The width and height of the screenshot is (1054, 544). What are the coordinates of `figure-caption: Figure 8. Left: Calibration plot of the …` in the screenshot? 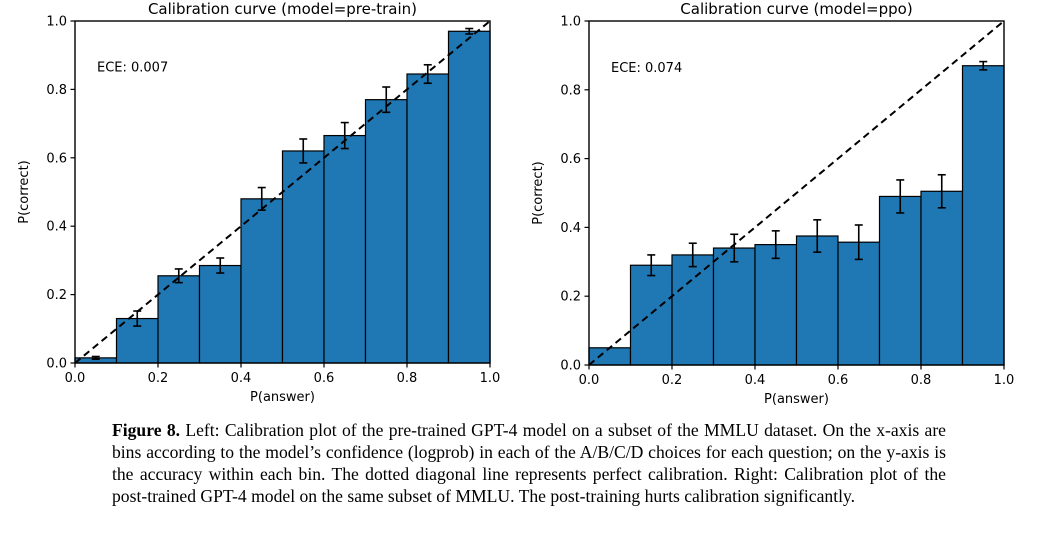 It's located at (529, 463).